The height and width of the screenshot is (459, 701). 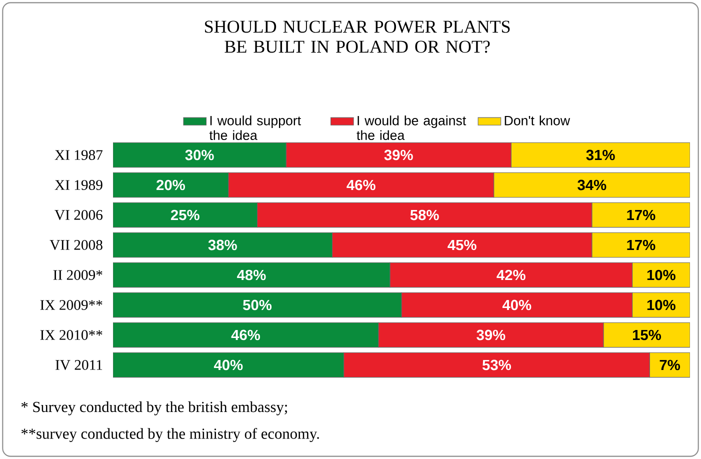 I want to click on legend-label: I would be against the idea, so click(x=411, y=128).